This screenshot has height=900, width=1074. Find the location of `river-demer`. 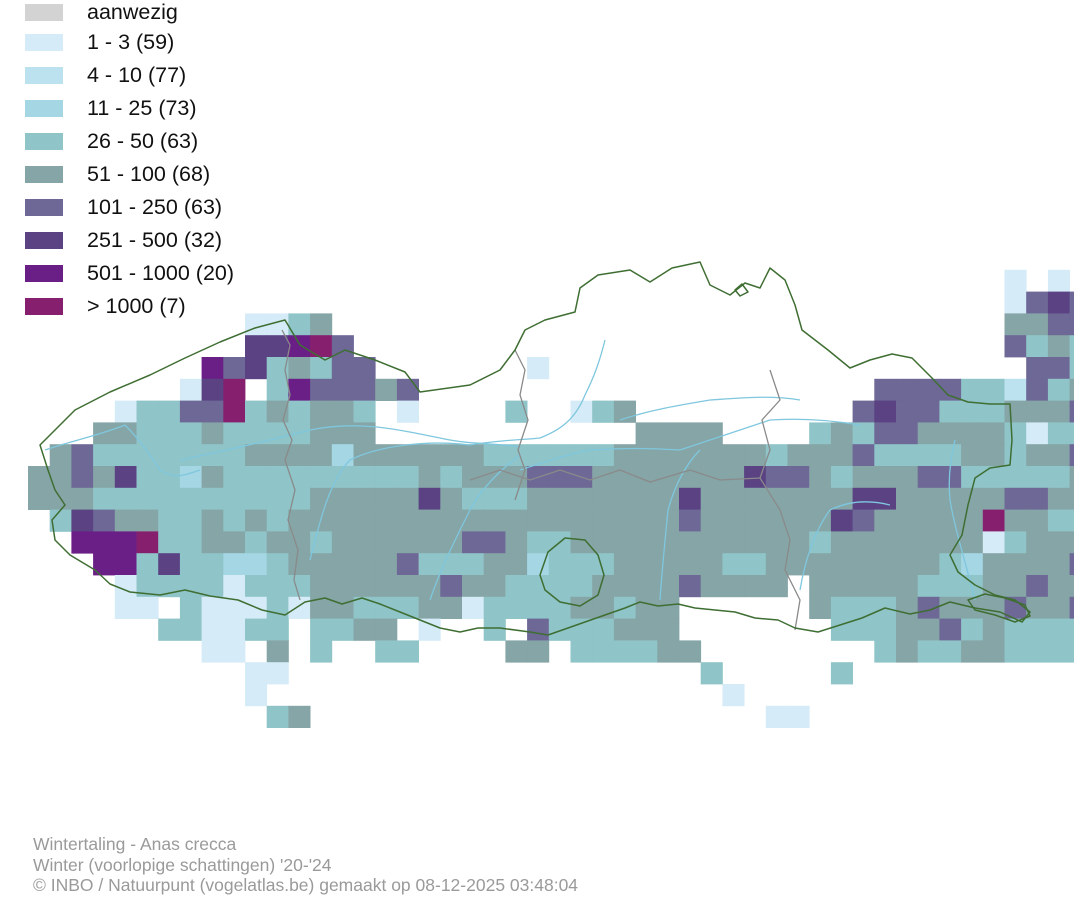

river-demer is located at coordinates (770, 434).